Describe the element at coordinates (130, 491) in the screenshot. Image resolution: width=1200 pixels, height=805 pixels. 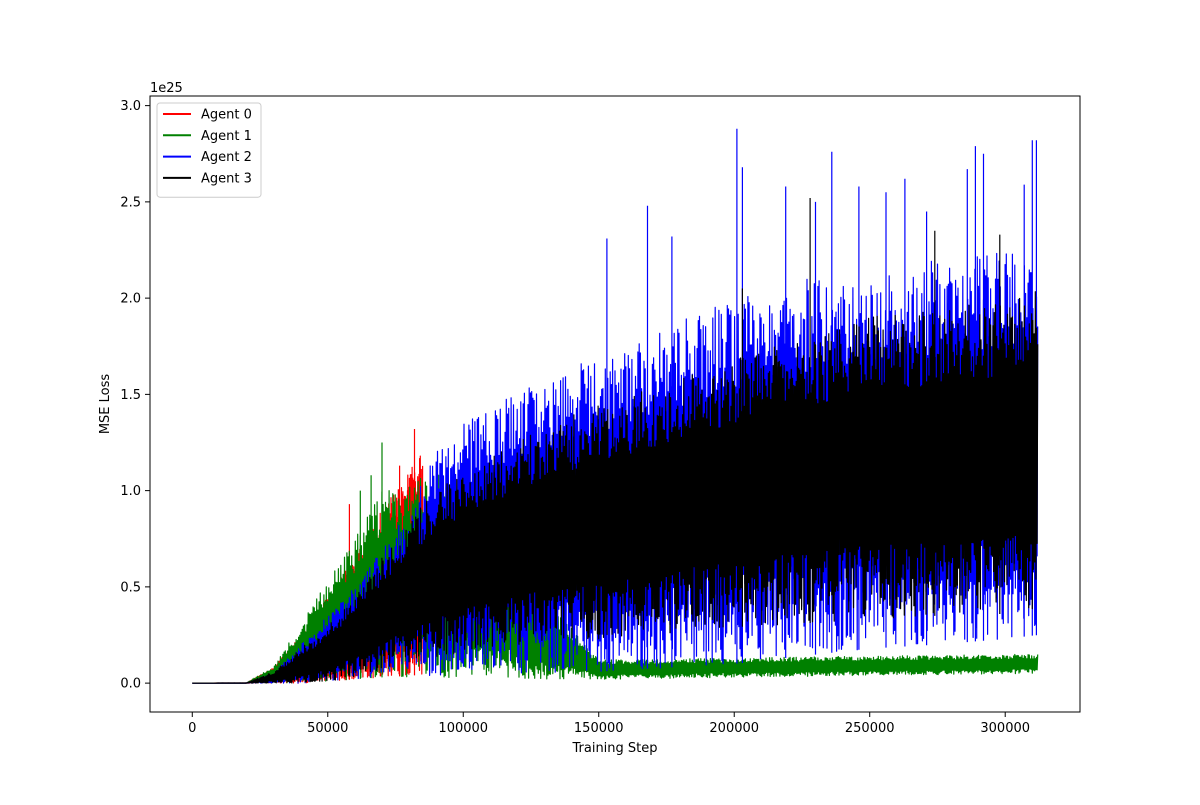
I see `y-tick-label: 1.0` at that location.